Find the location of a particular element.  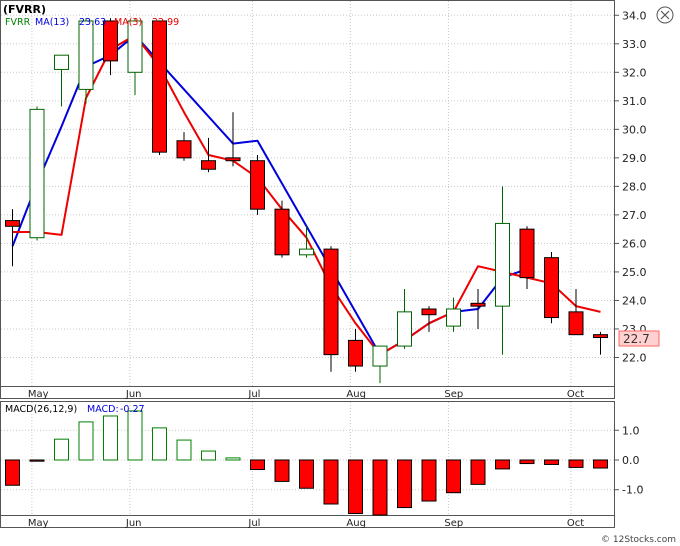

price-y-tick-label: 32.0 is located at coordinates (634, 72).